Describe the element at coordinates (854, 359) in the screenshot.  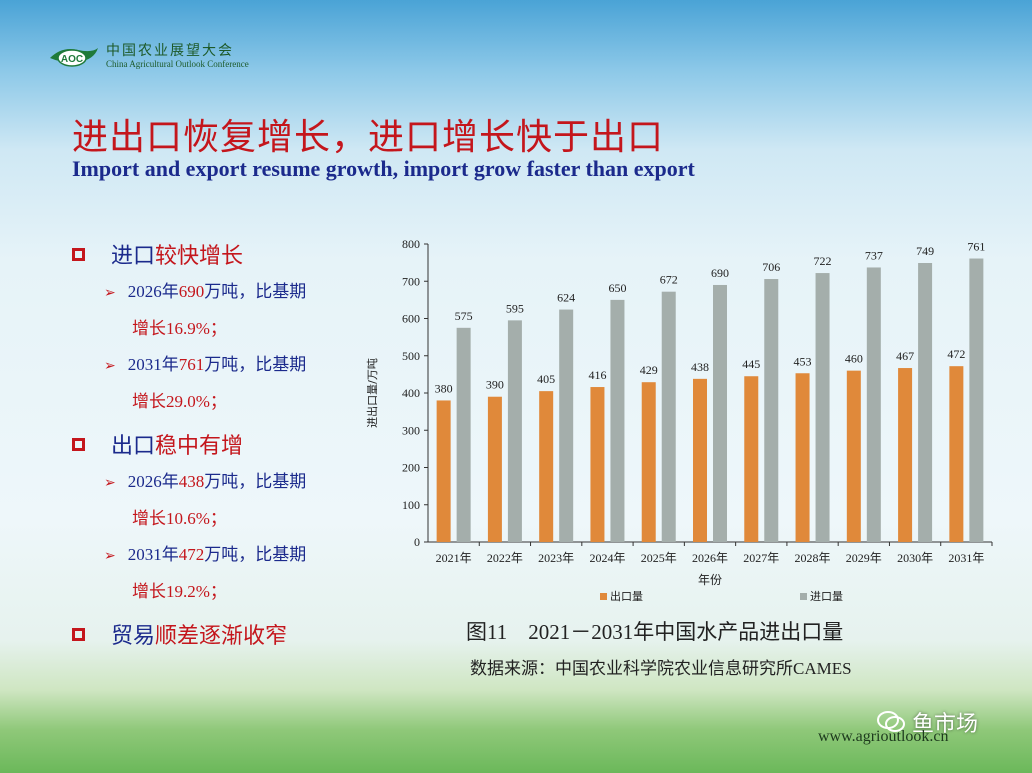
I see `data-label: 460` at that location.